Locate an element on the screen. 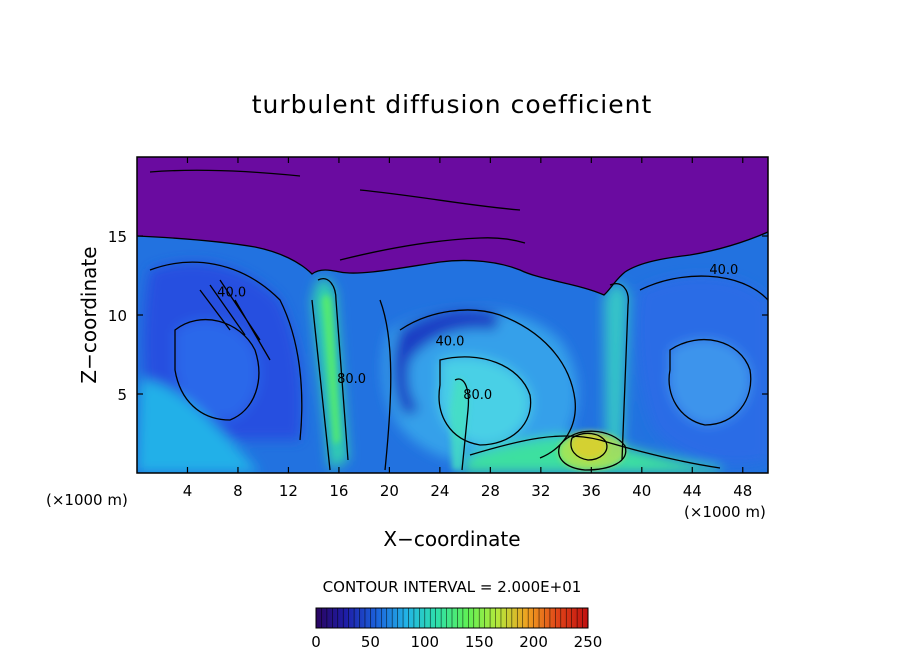  contour-interval-text: CONTOUR INTERVAL = 2.000E+01 is located at coordinates (452, 587).